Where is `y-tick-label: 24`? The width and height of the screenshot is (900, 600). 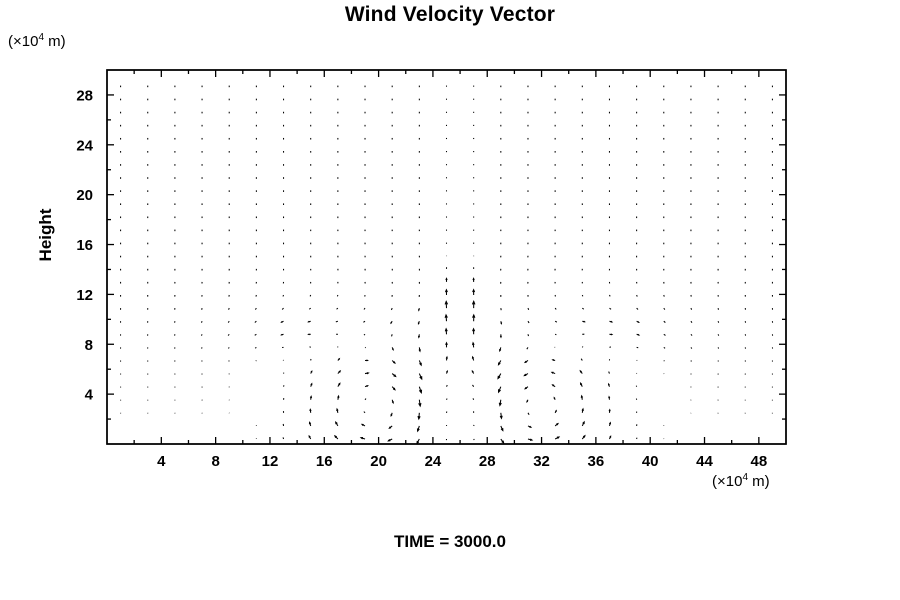 y-tick-label: 24 is located at coordinates (84, 145).